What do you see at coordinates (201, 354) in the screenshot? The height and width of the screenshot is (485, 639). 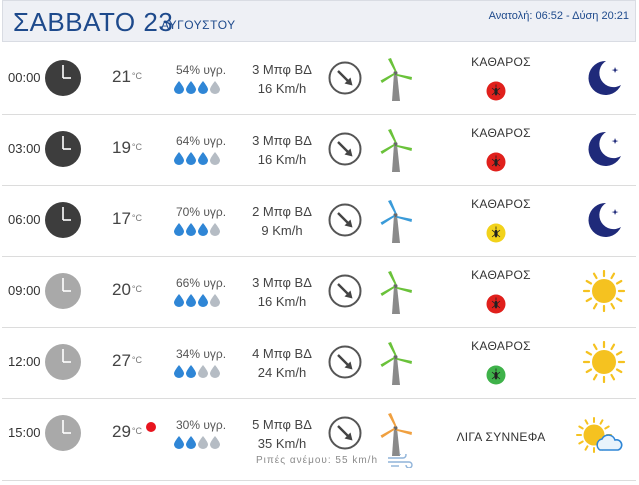 I see `humidity: 34% υγρ.` at bounding box center [201, 354].